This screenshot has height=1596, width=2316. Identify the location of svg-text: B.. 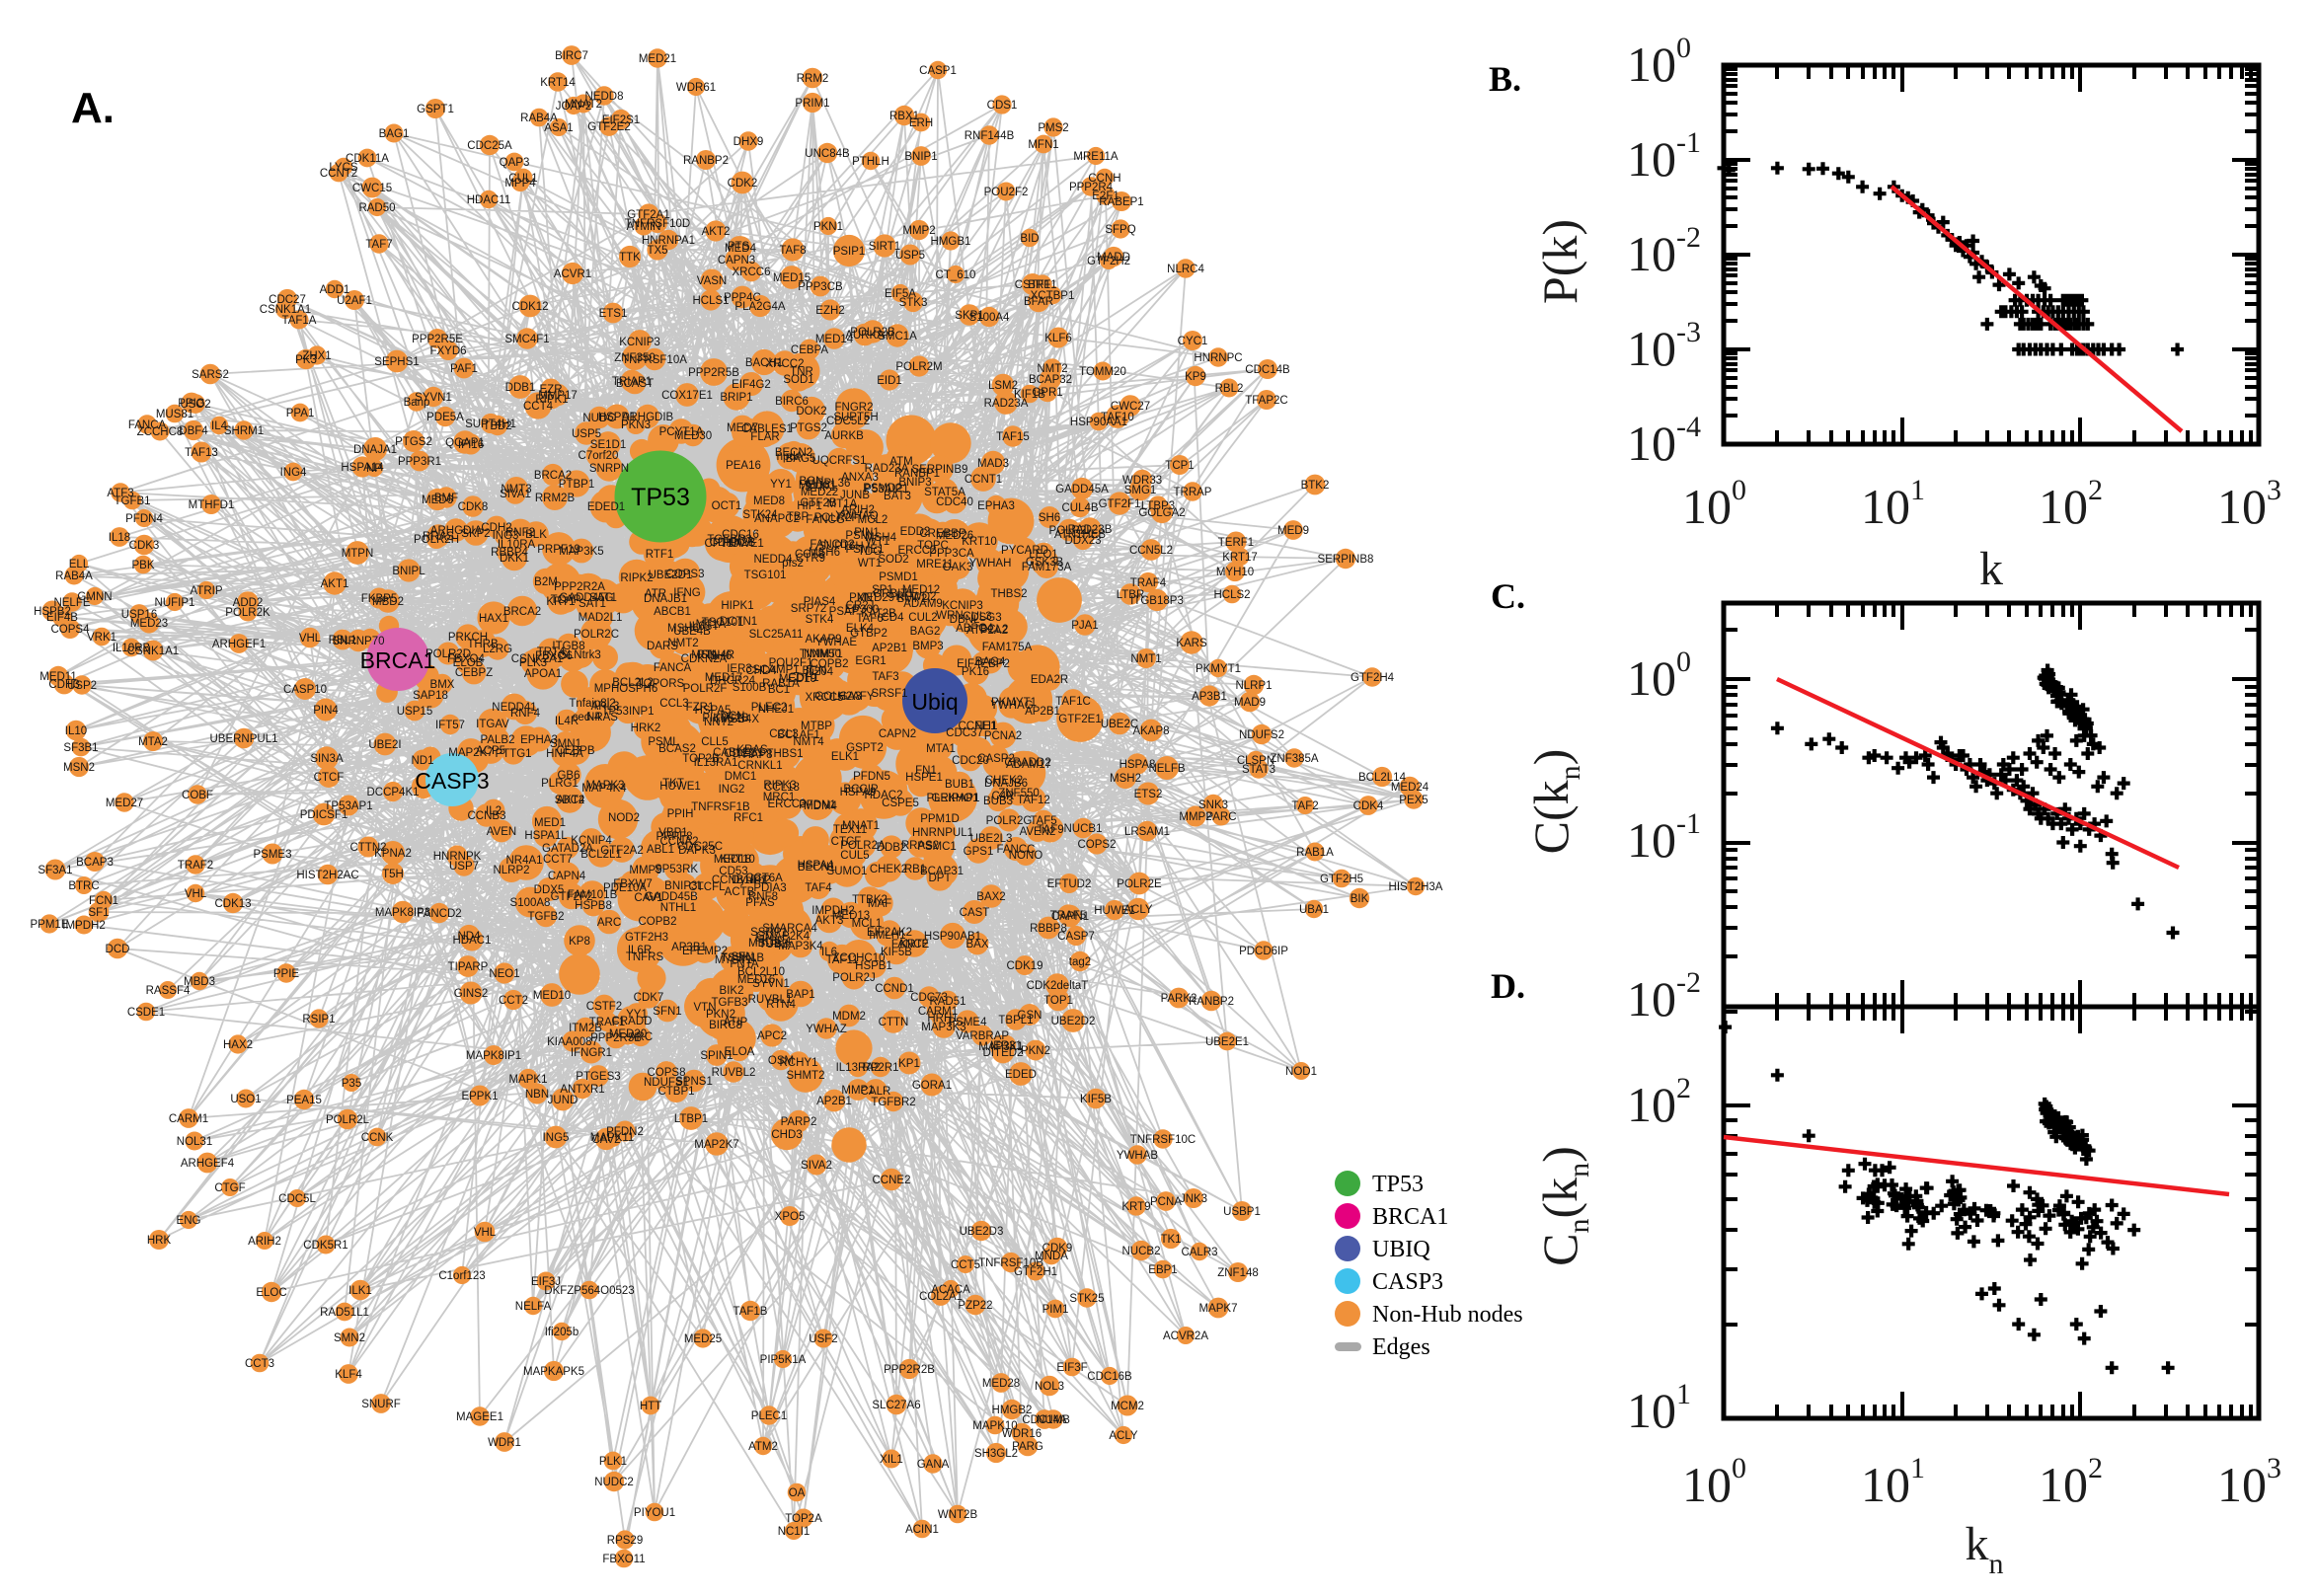
(1505, 79).